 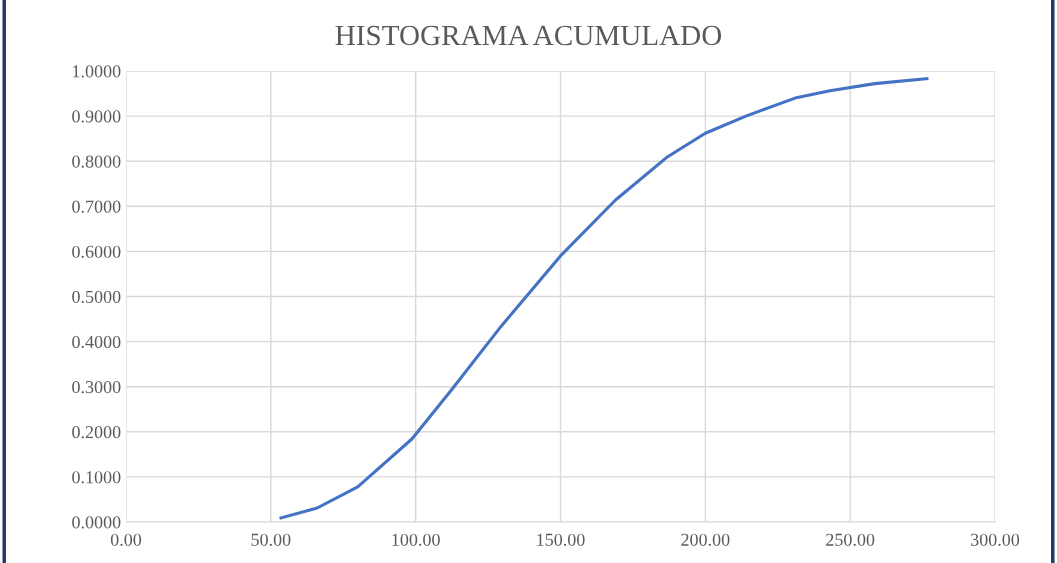 I want to click on x-tick-label: 50.00, so click(x=271, y=539).